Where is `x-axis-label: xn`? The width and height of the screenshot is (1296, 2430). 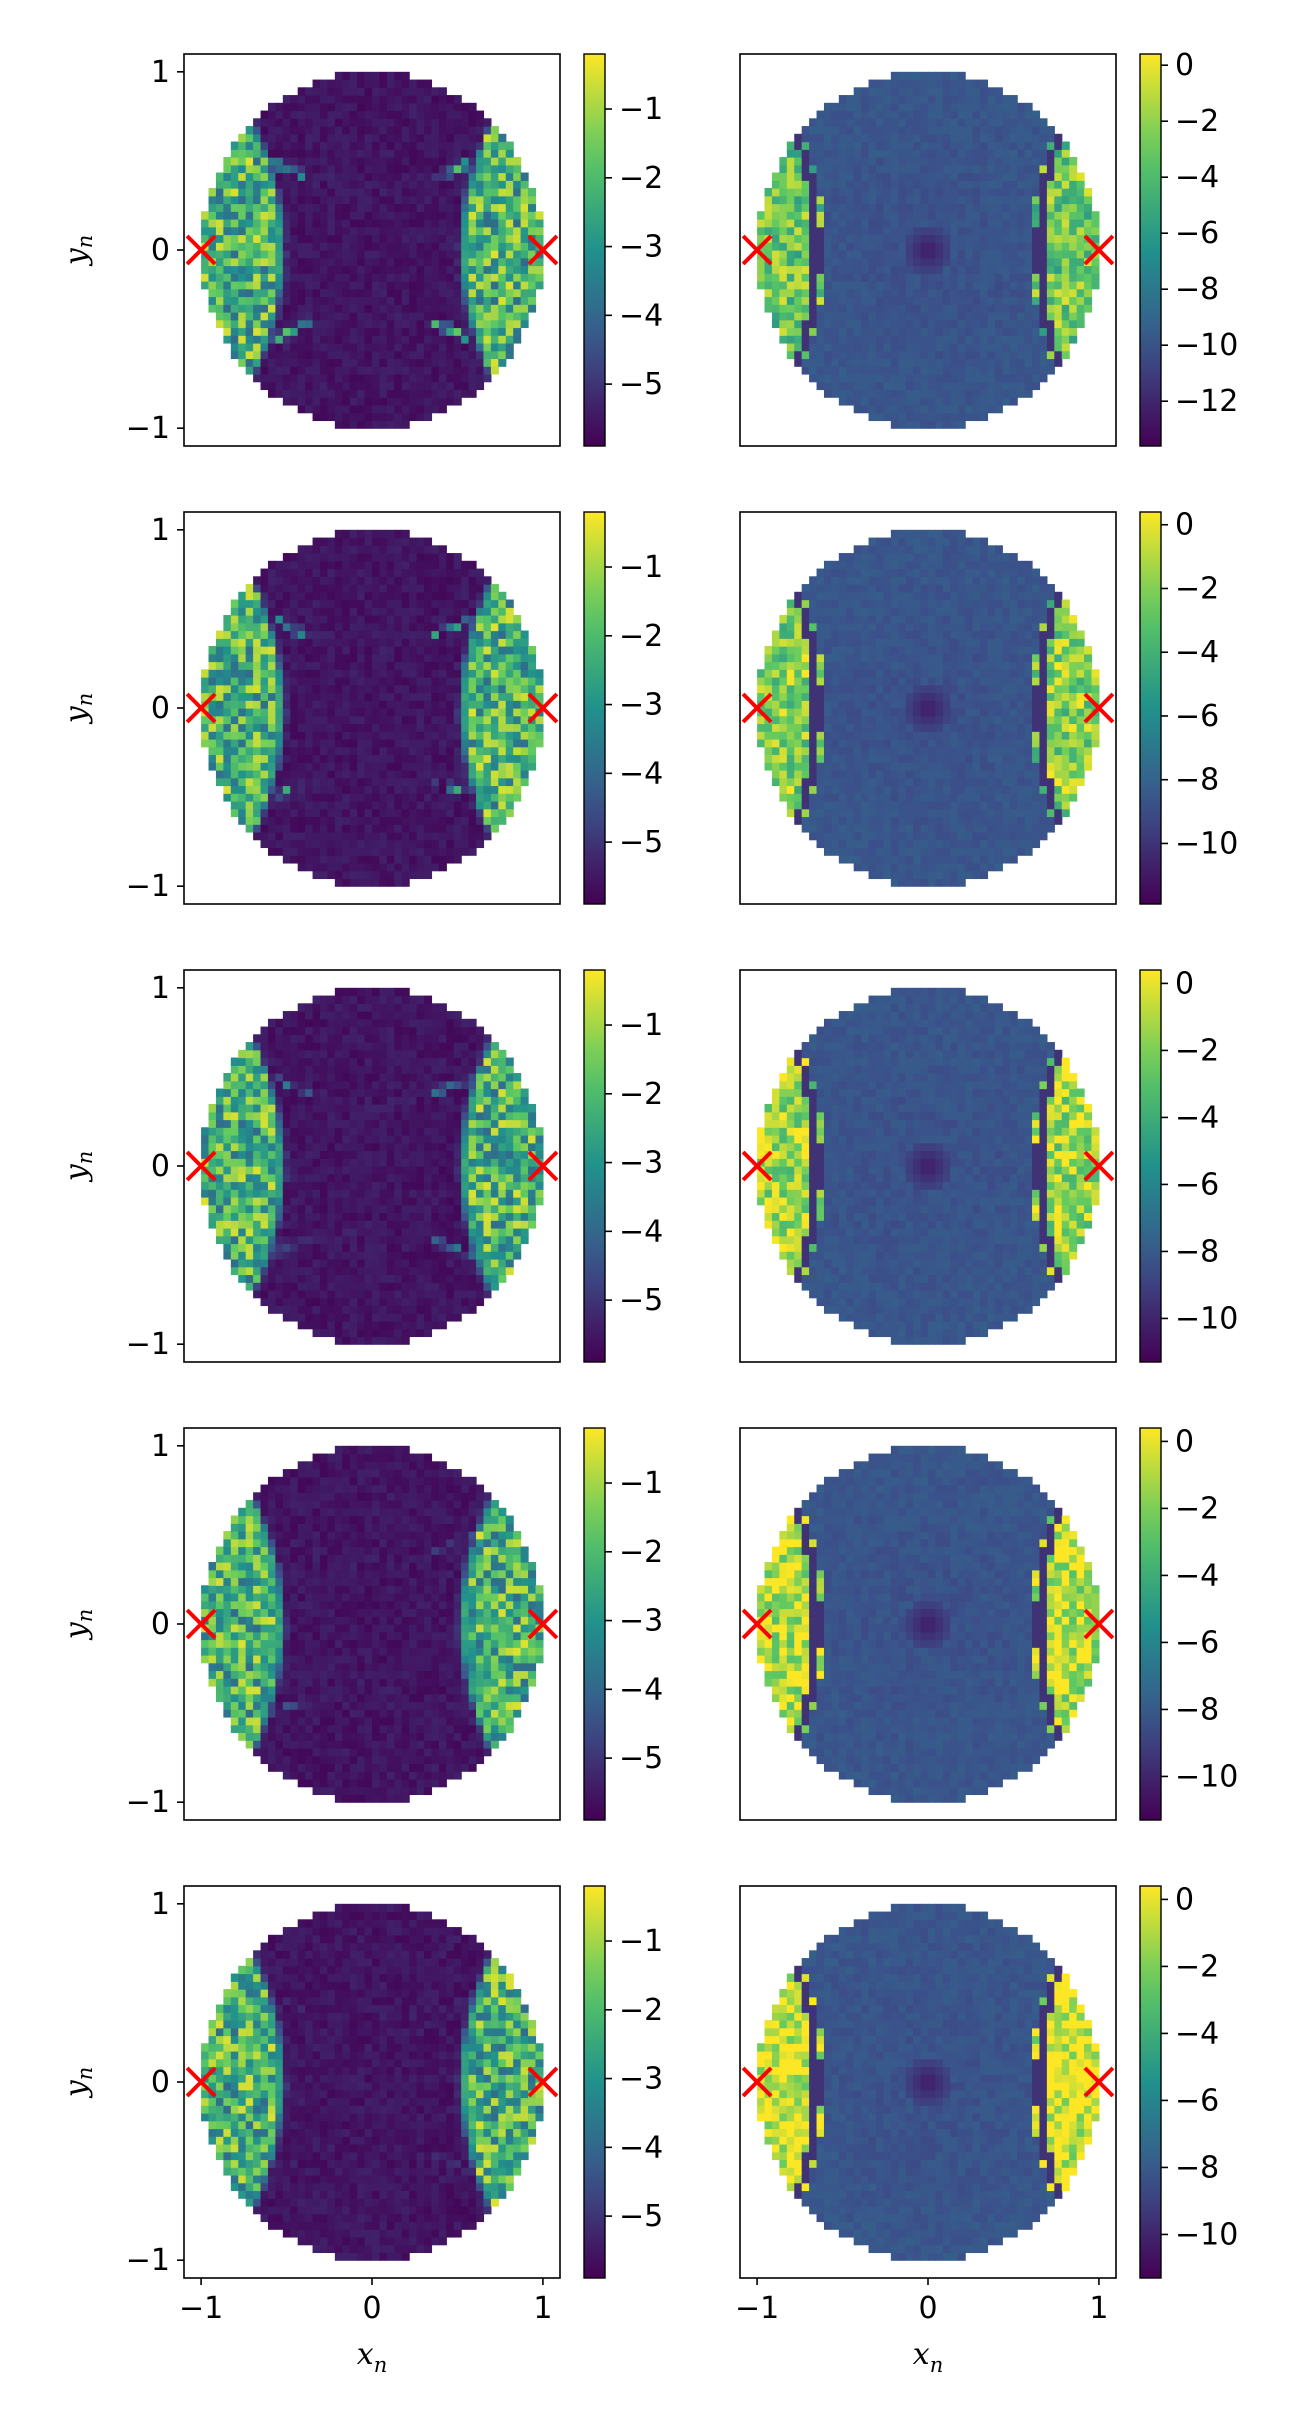
x-axis-label: xn is located at coordinates (928, 2357).